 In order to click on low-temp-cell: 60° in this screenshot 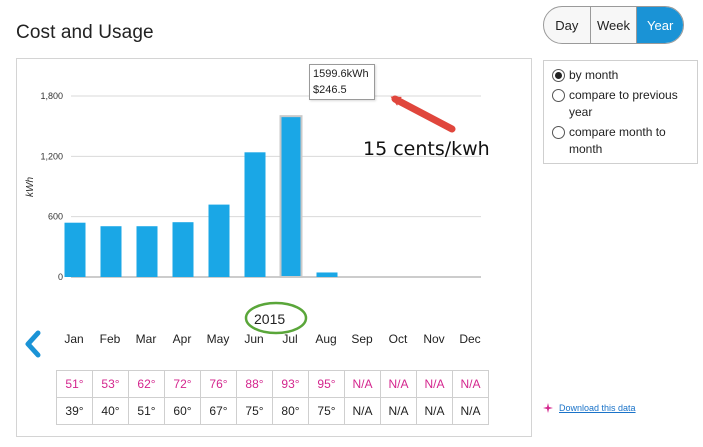, I will do `click(182, 411)`.